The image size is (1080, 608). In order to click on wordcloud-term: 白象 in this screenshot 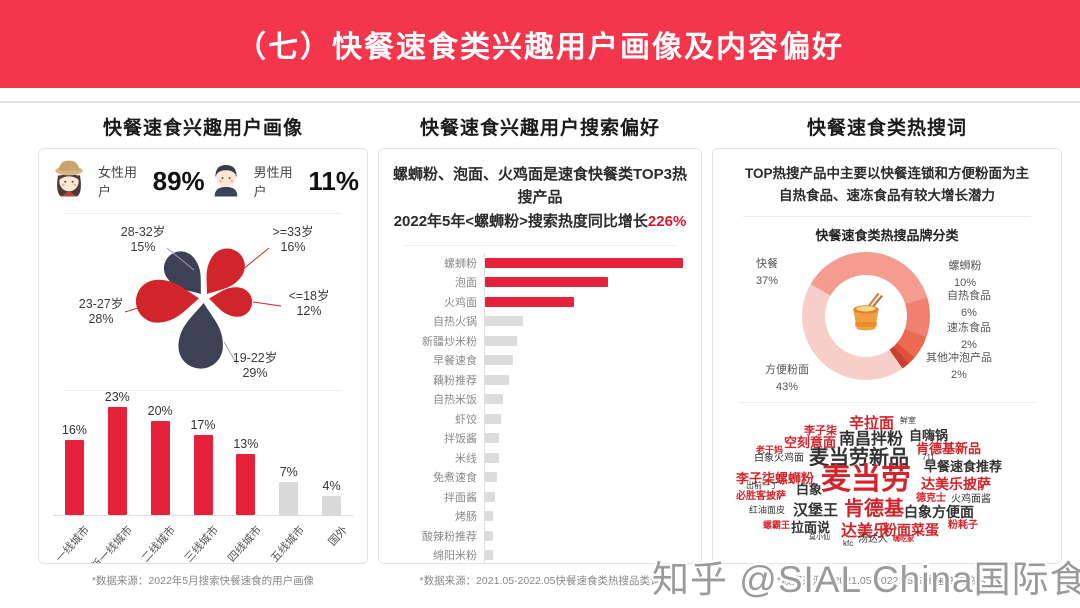, I will do `click(809, 490)`.